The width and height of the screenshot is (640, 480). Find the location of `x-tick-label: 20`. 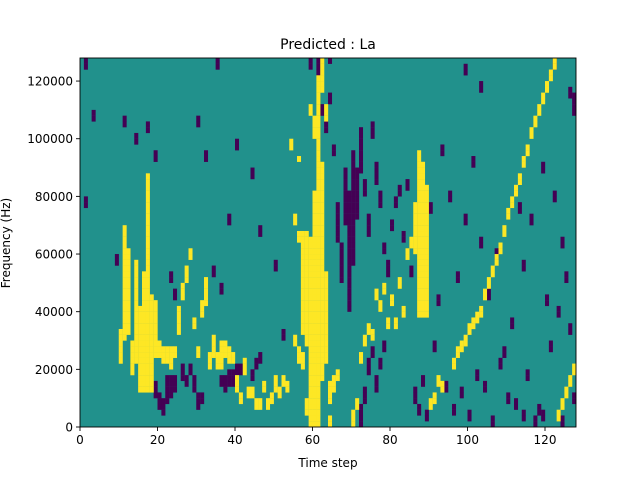

x-tick-label: 20 is located at coordinates (157, 440).